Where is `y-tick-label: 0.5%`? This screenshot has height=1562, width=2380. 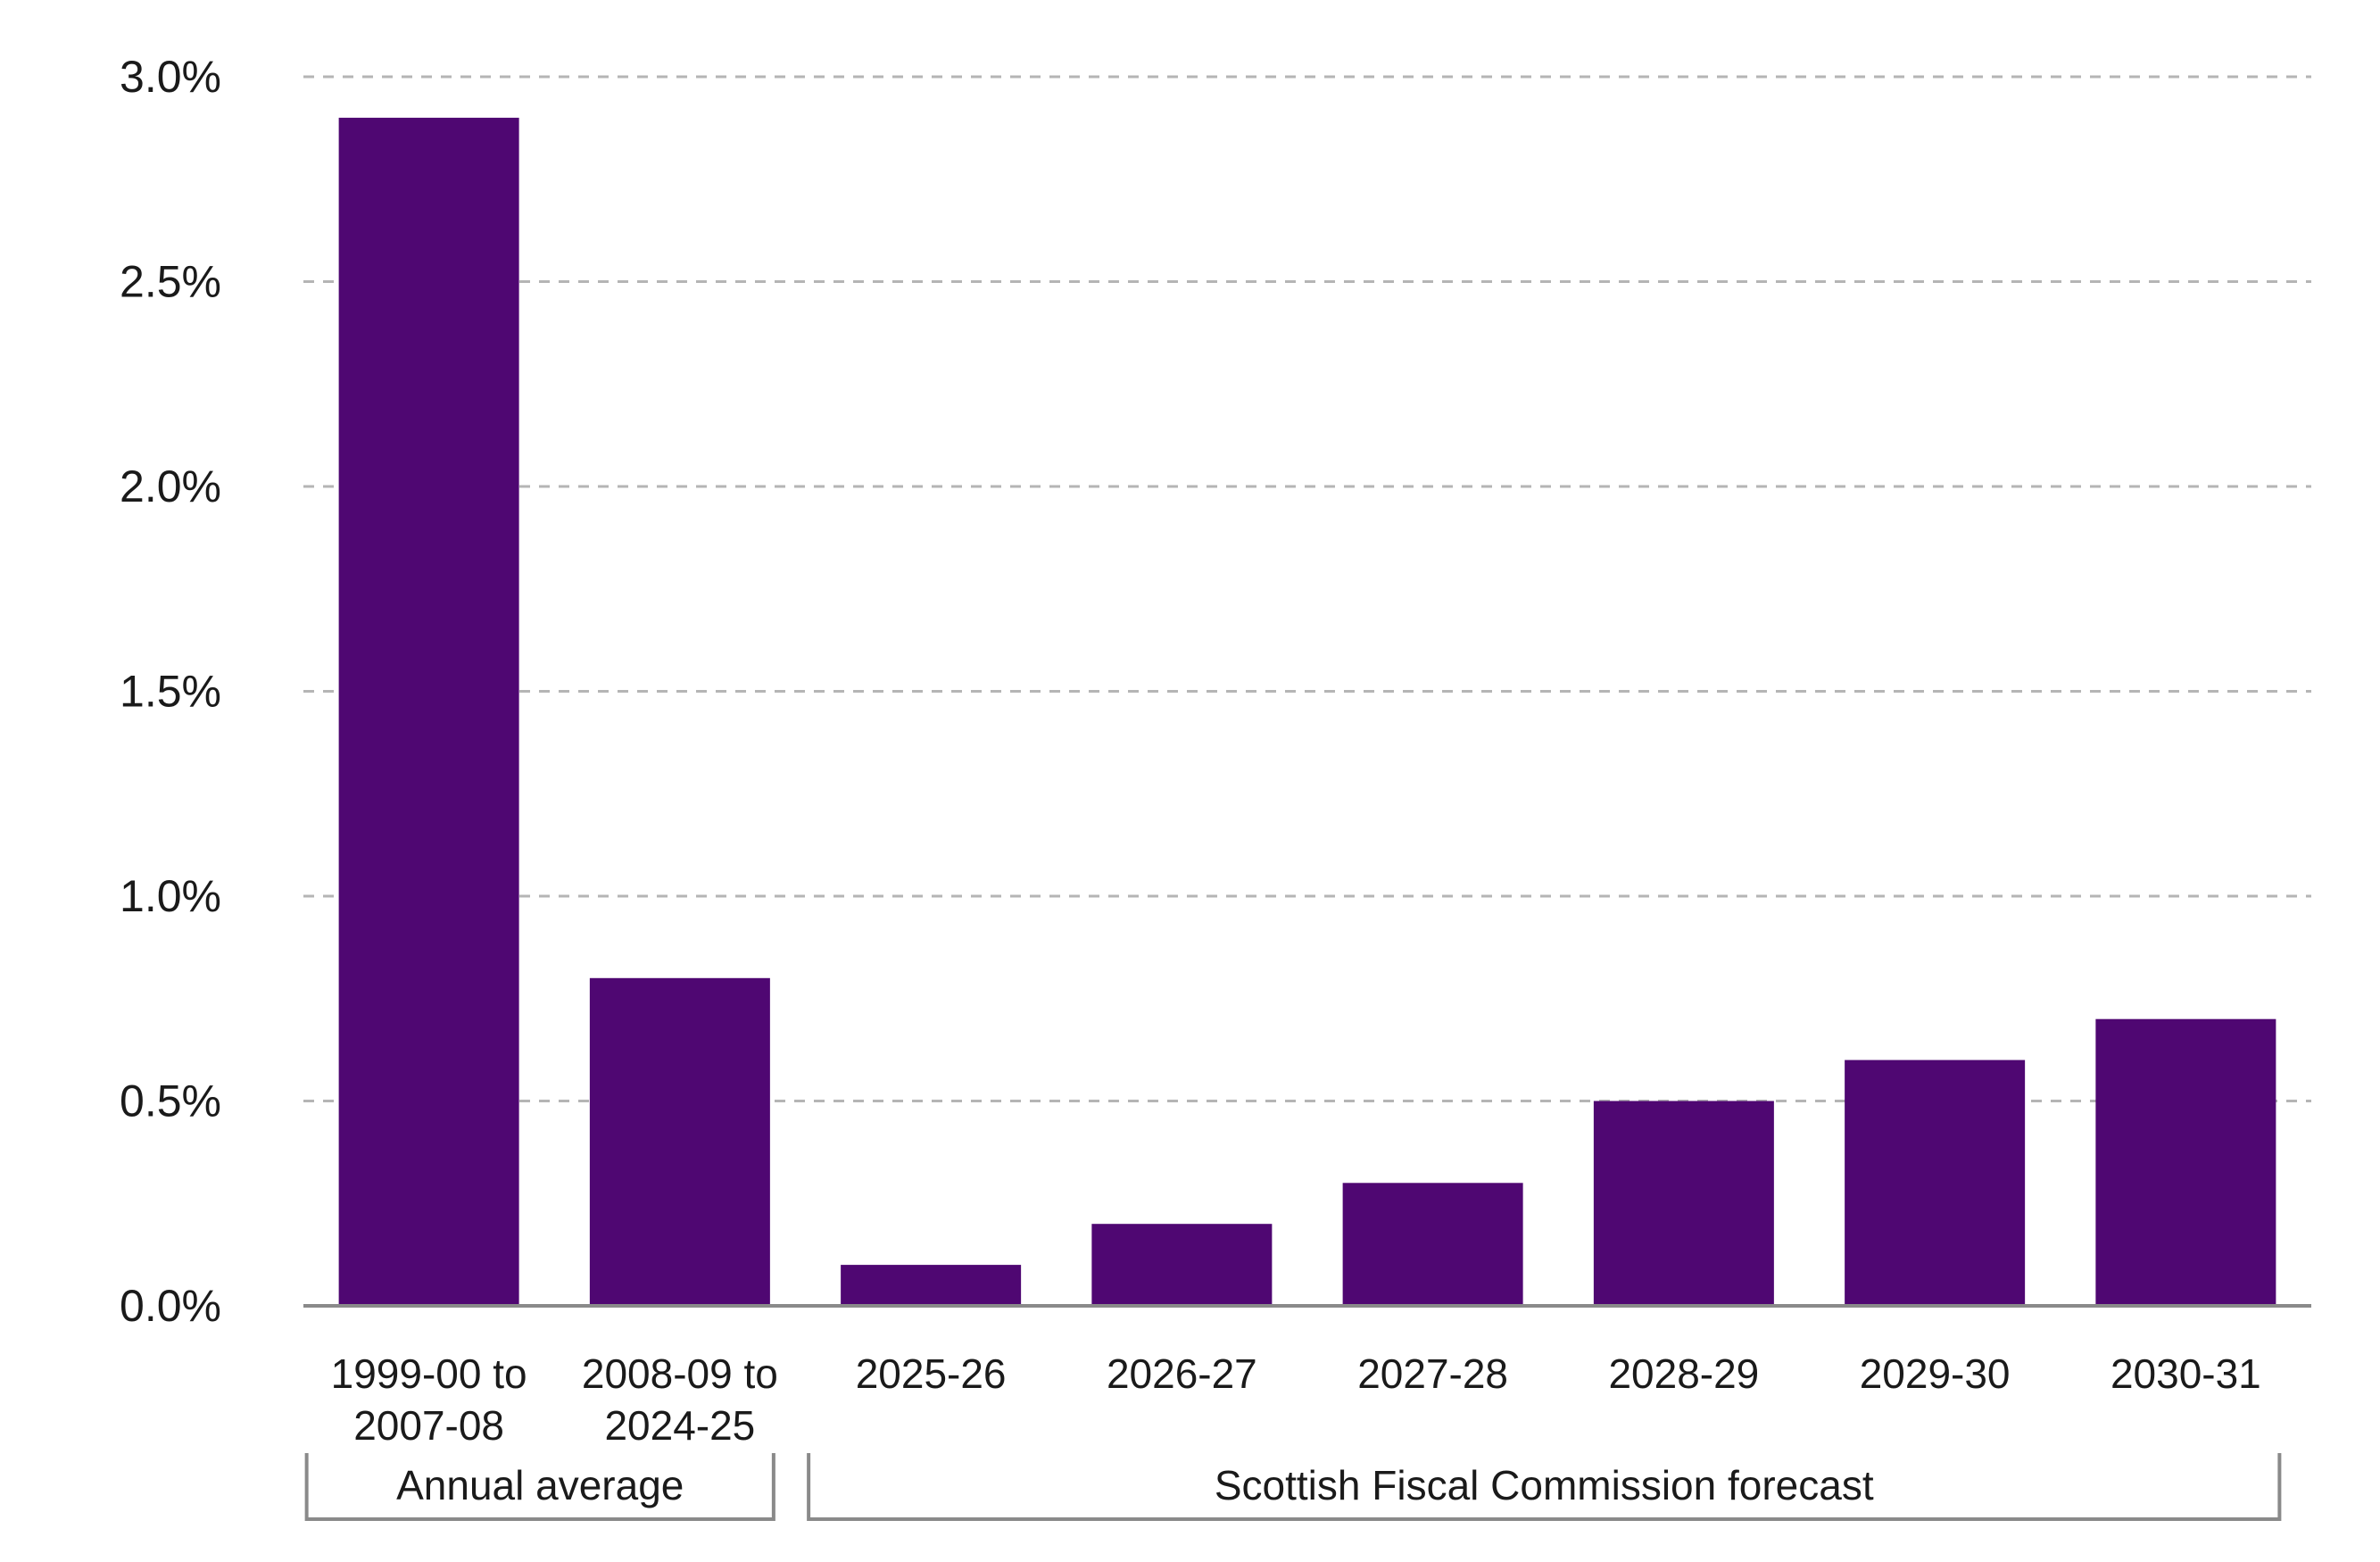 y-tick-label: 0.5% is located at coordinates (170, 1101).